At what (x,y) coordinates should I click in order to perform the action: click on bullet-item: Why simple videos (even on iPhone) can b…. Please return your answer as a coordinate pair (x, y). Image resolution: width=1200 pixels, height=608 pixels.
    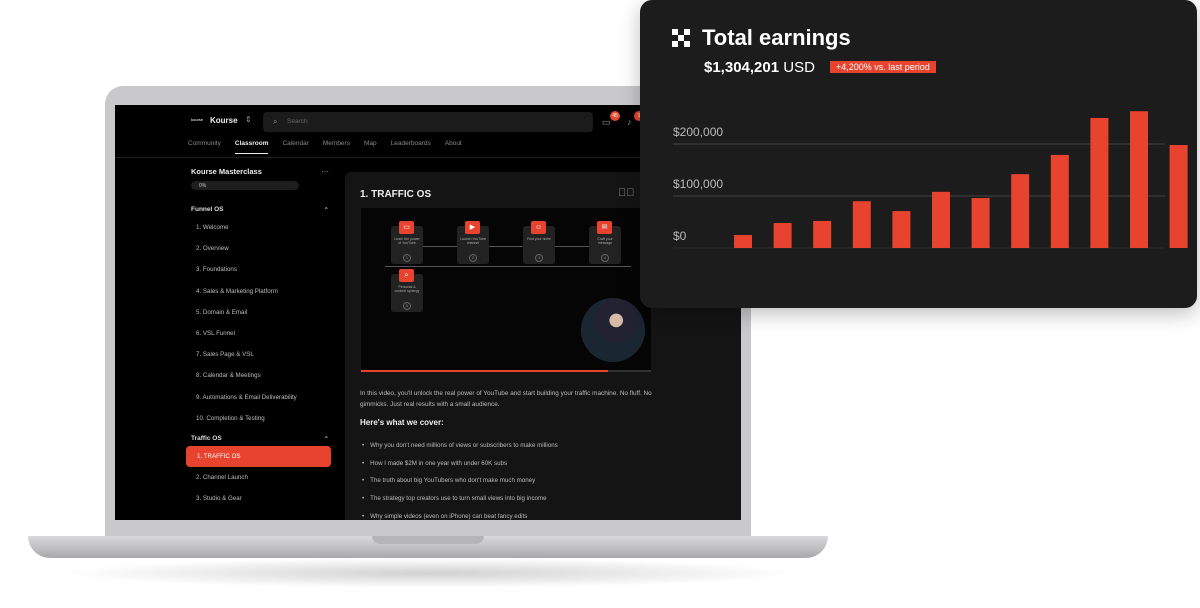
    Looking at the image, I should click on (512, 516).